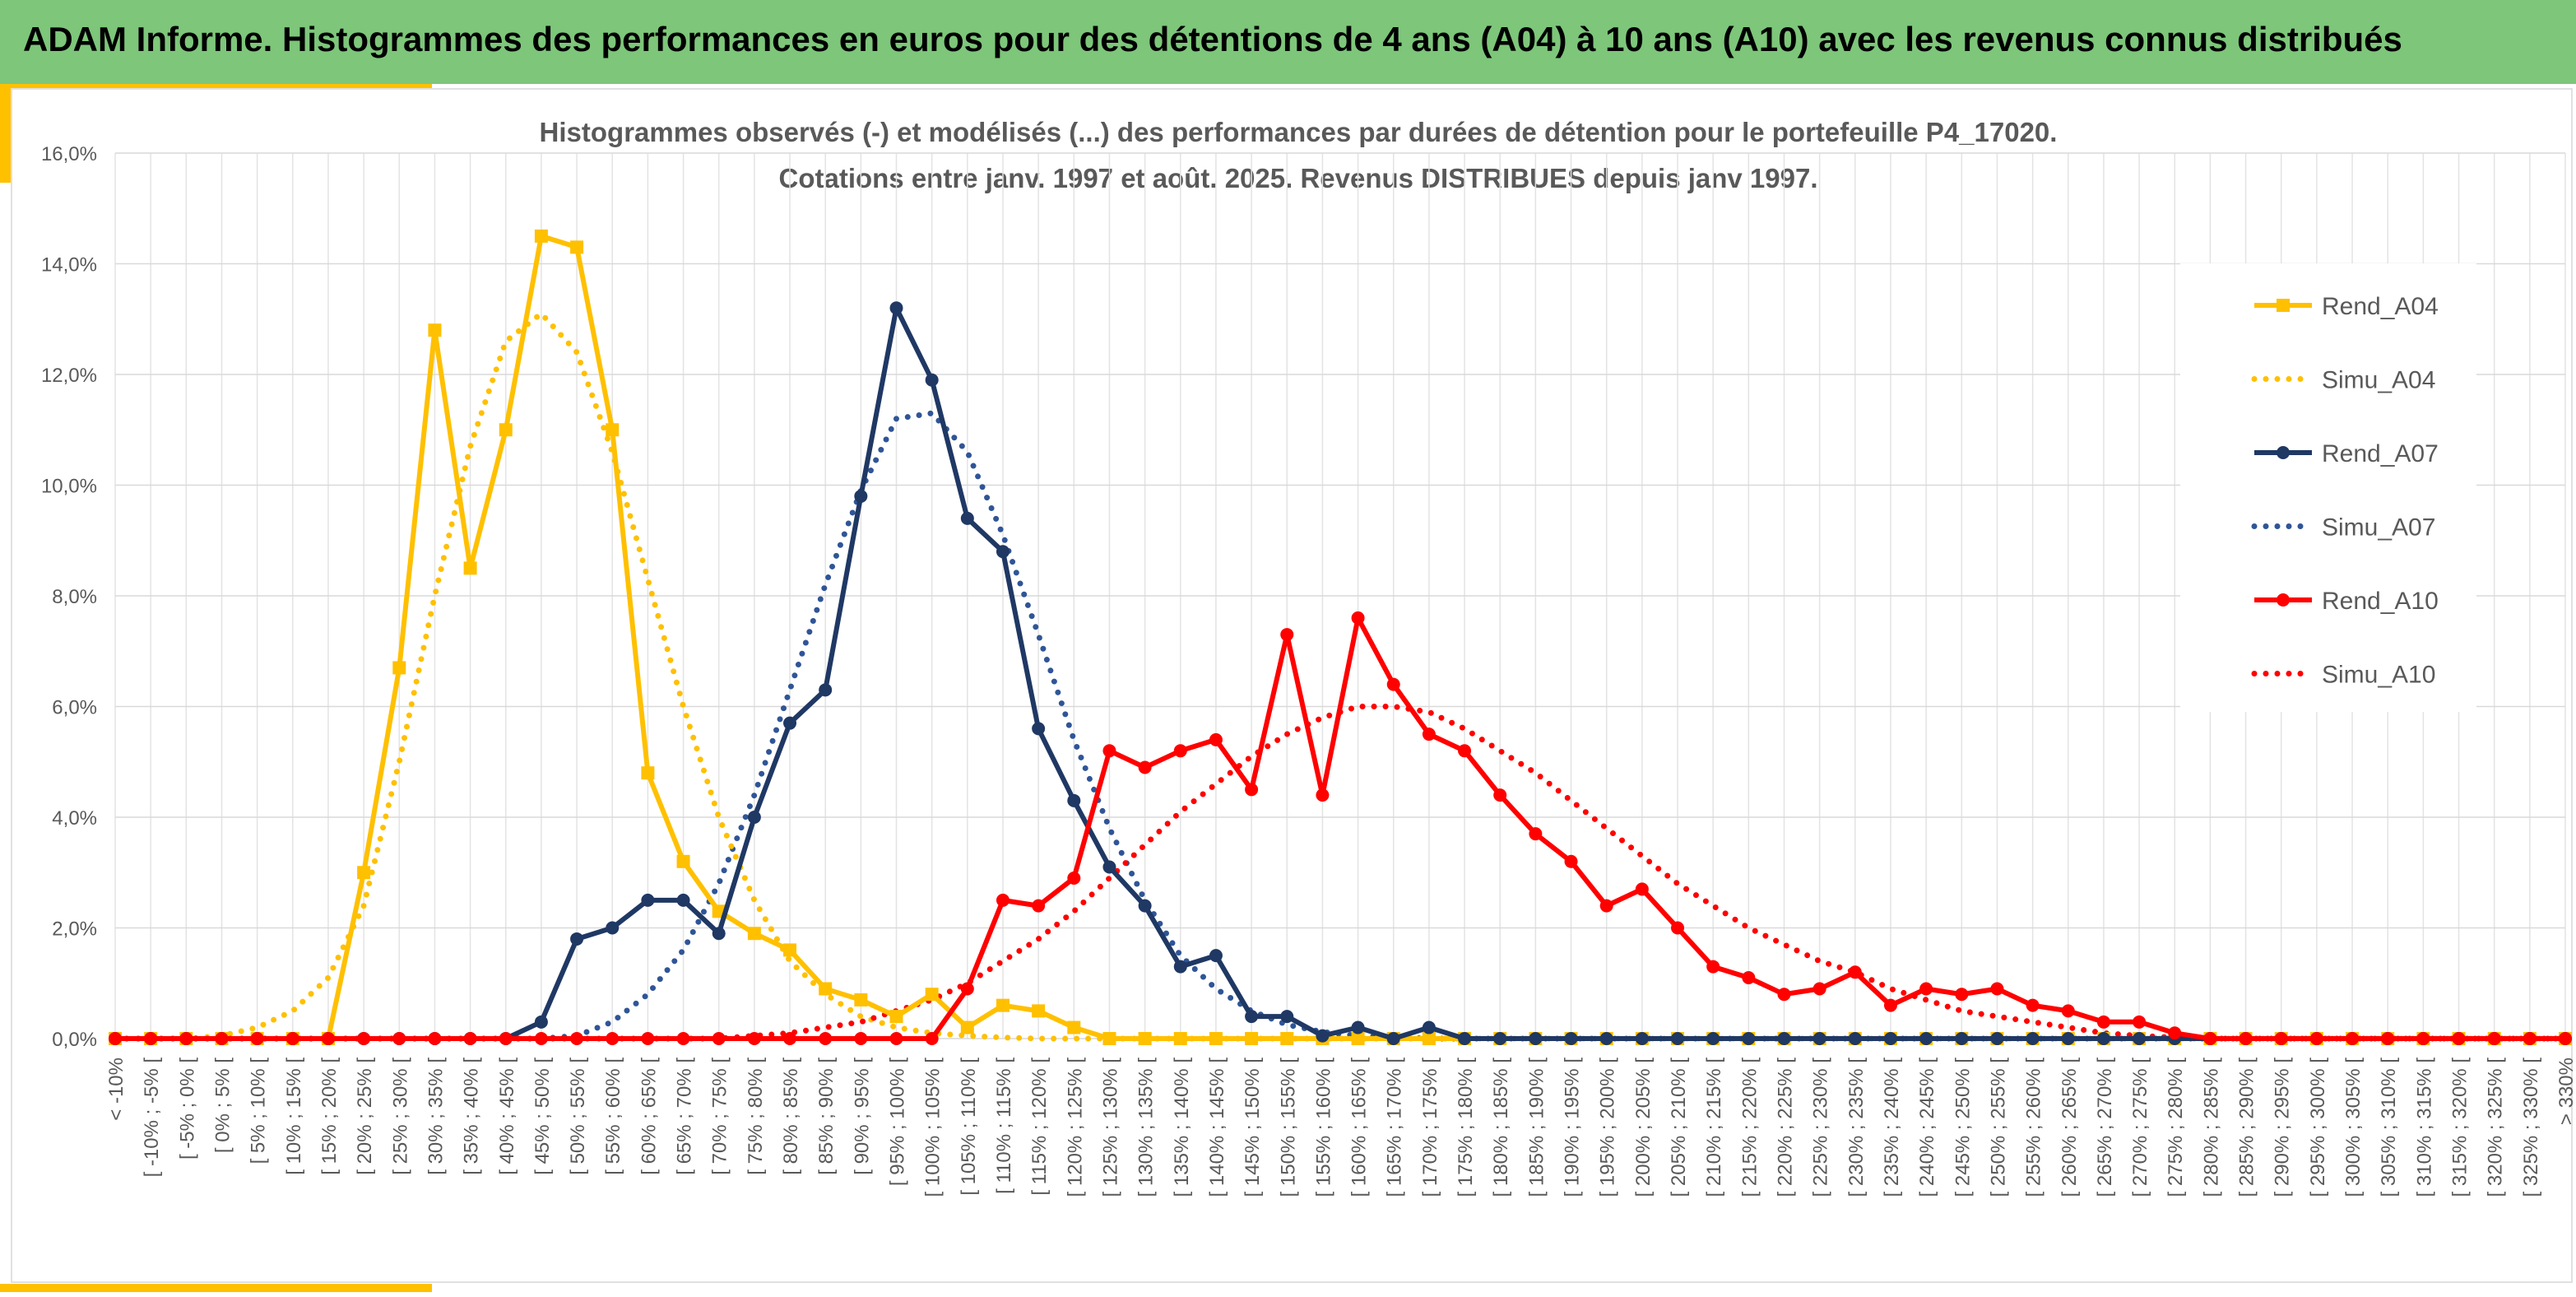  I want to click on x-tick-label: [ 110% ; 115% [, so click(1004, 1126).